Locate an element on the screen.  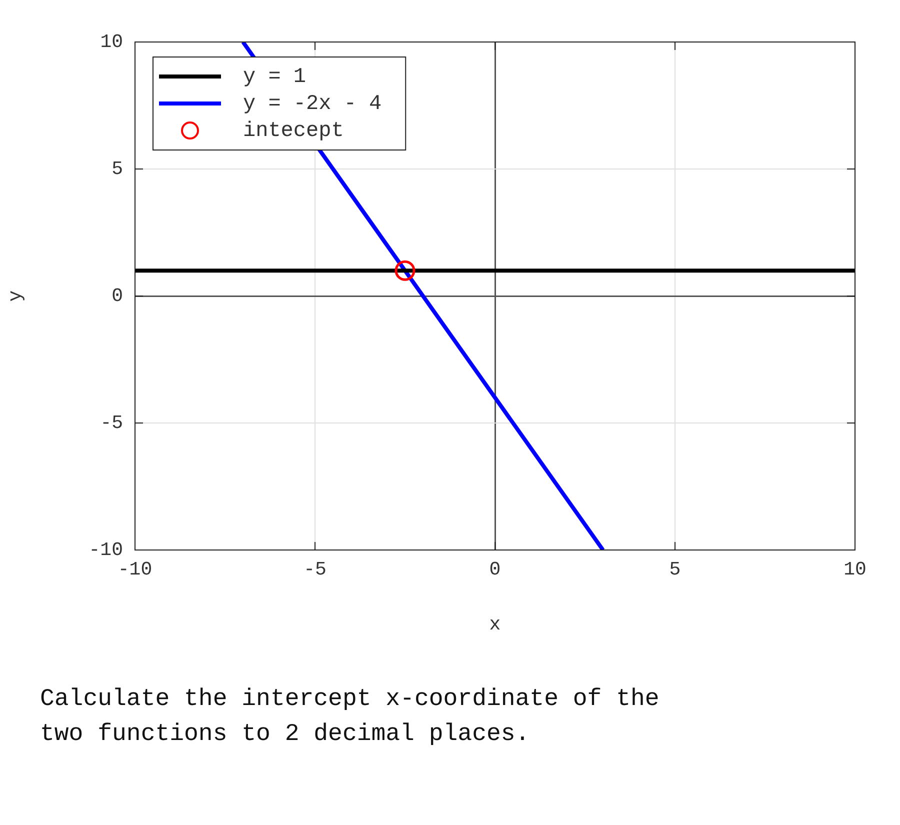
y-tick-label: -10 is located at coordinates (105, 550).